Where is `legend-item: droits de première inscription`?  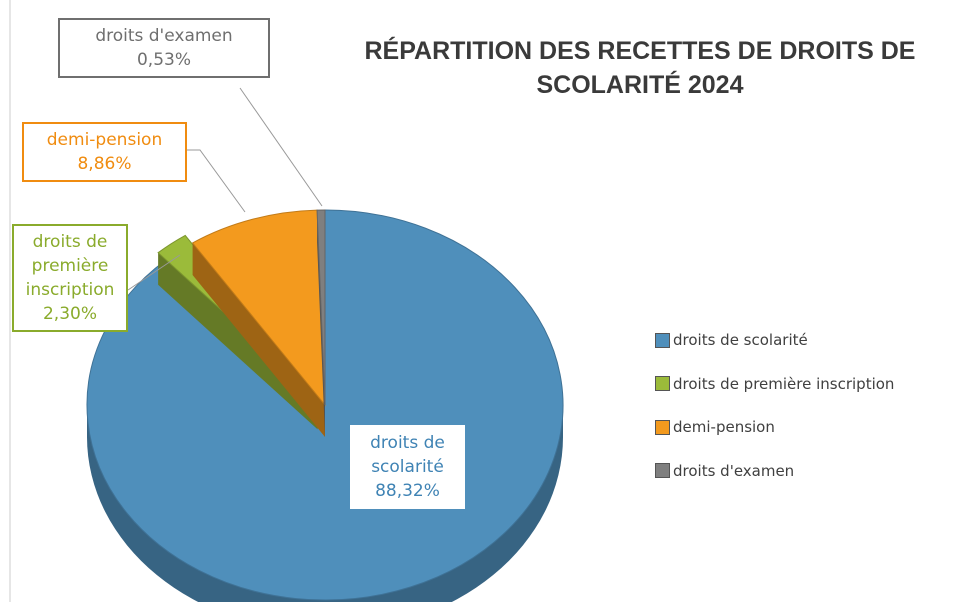
legend-item: droits de première inscription is located at coordinates (774, 384).